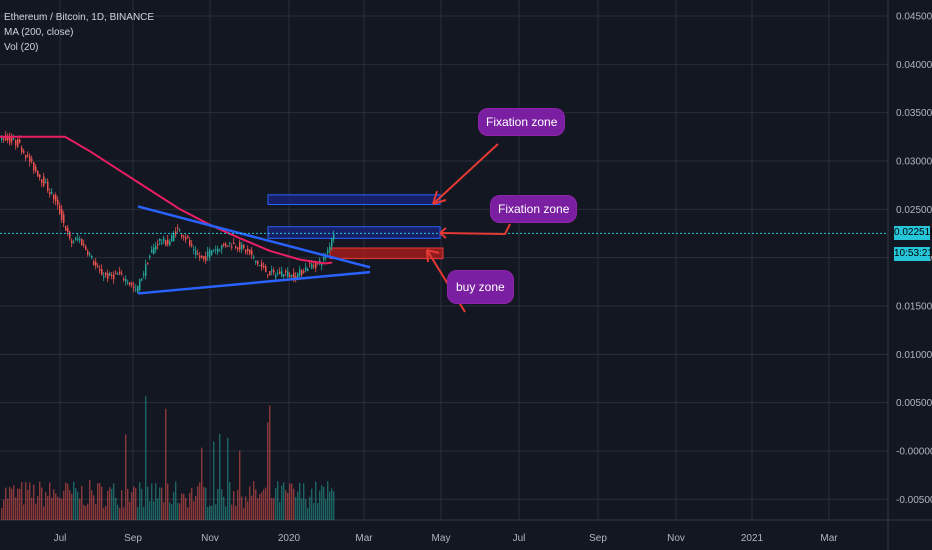 The width and height of the screenshot is (932, 550). Describe the element at coordinates (21, 47) in the screenshot. I see `legend-vol: Vol (20)` at that location.